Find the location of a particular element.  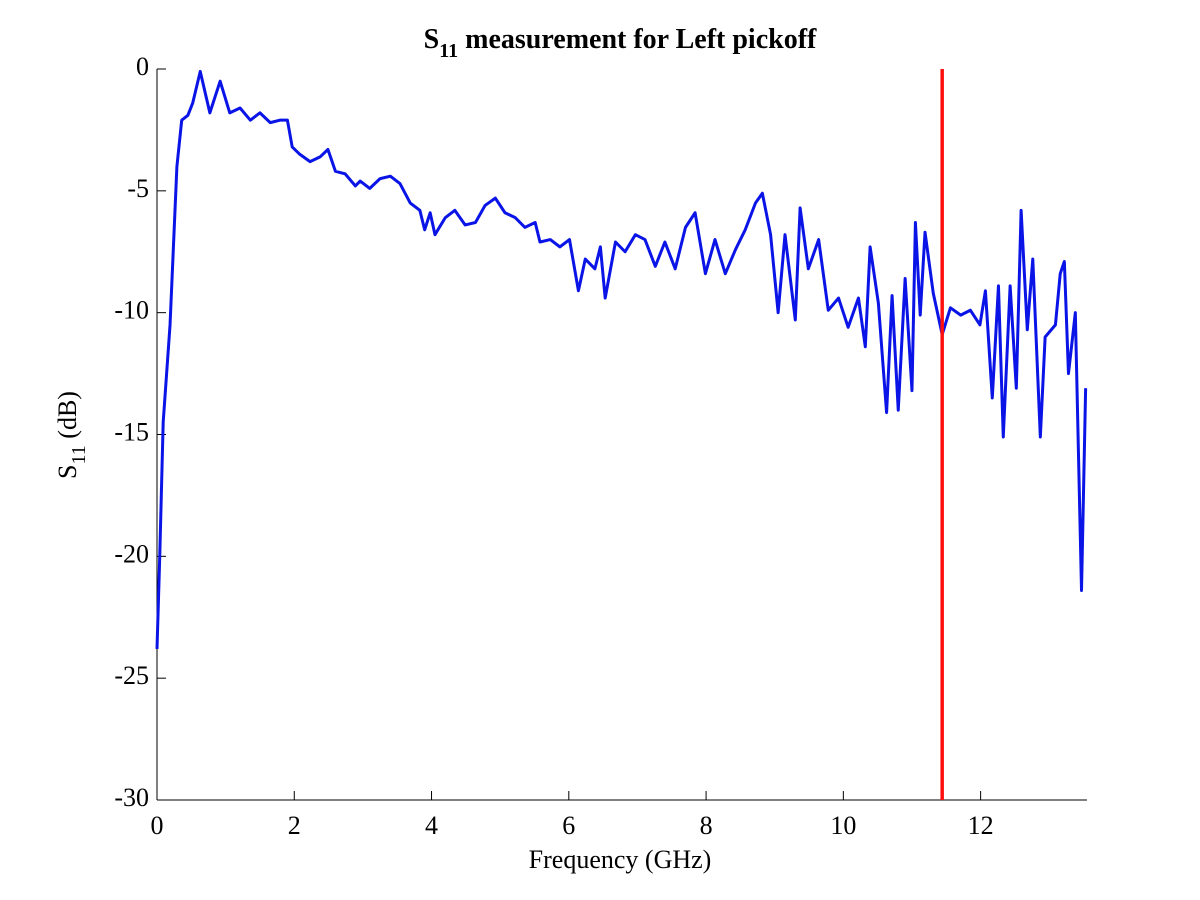

chart-title: S11 measurement for Left pickoff is located at coordinates (620, 42).